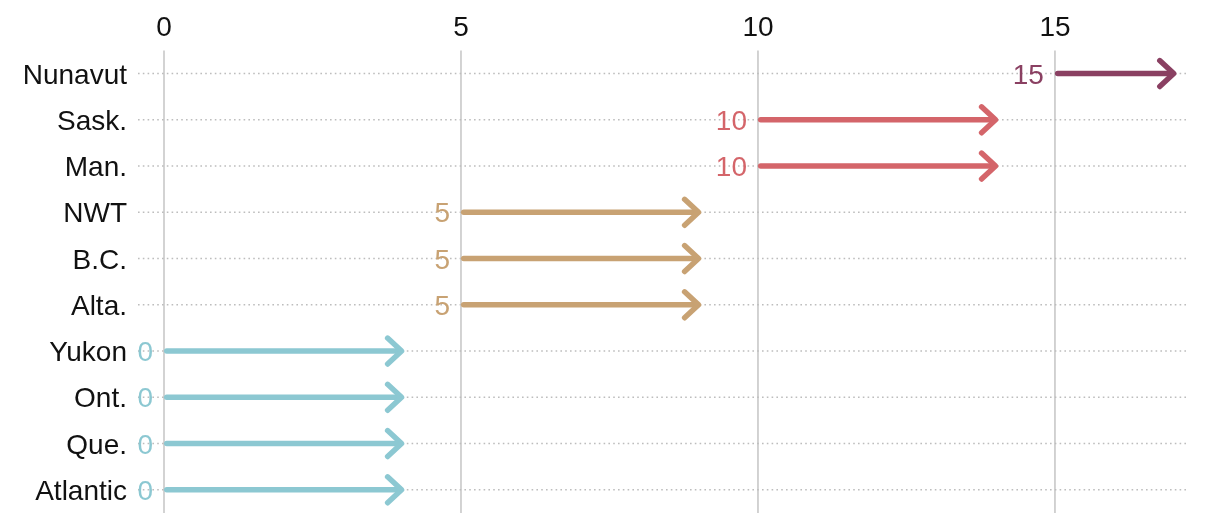 The height and width of the screenshot is (522, 1220). I want to click on y-tick-label: Que., so click(96, 444).